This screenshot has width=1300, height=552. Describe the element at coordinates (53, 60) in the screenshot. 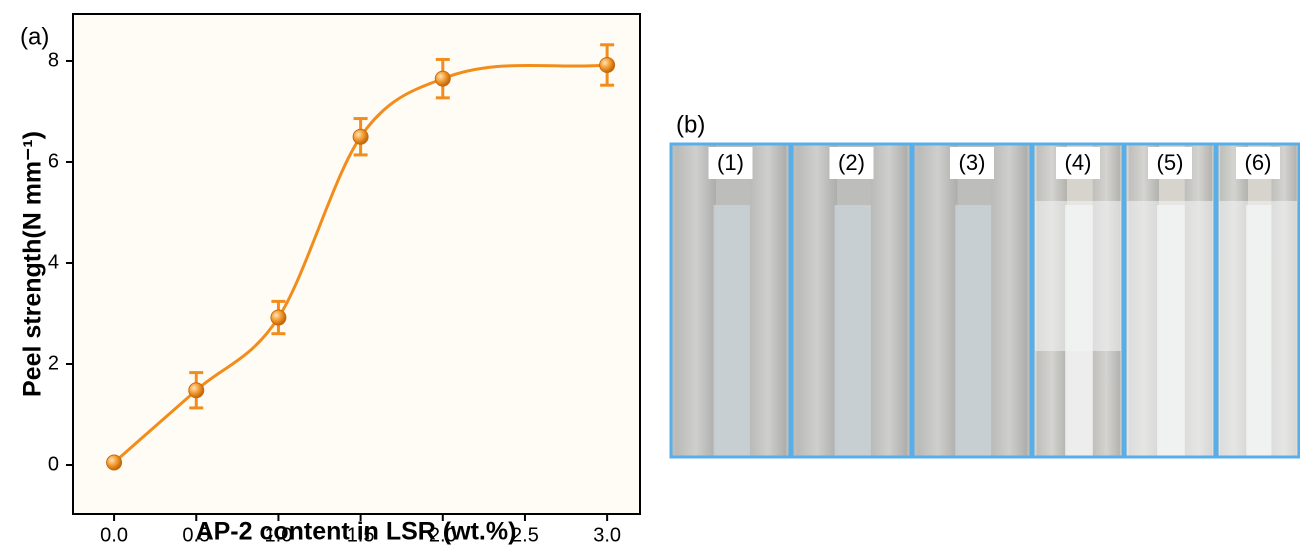

I see `y-tick-label: 8` at that location.